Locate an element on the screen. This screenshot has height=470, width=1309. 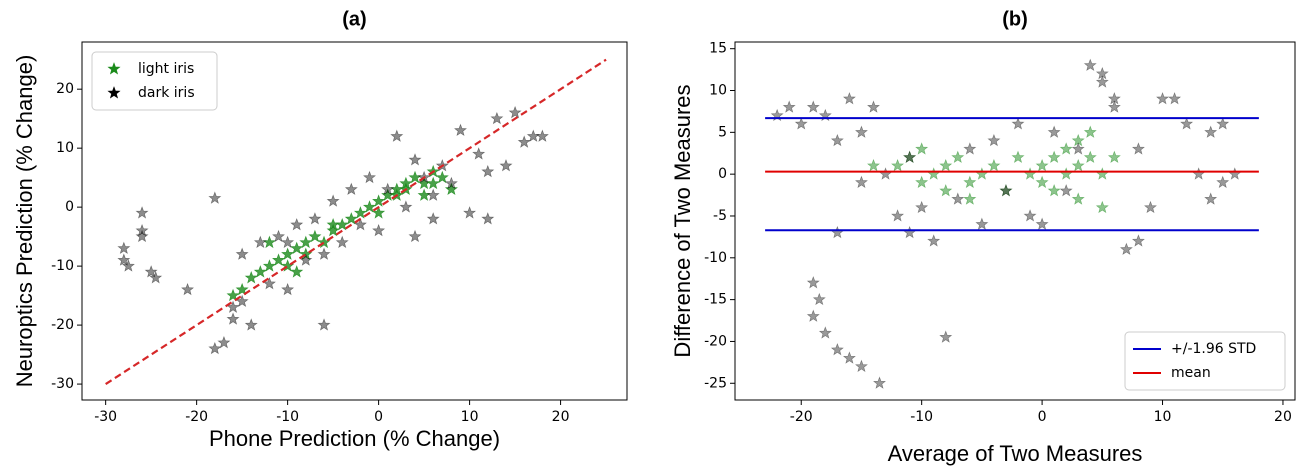
legend-marker is located at coordinates (114, 68).